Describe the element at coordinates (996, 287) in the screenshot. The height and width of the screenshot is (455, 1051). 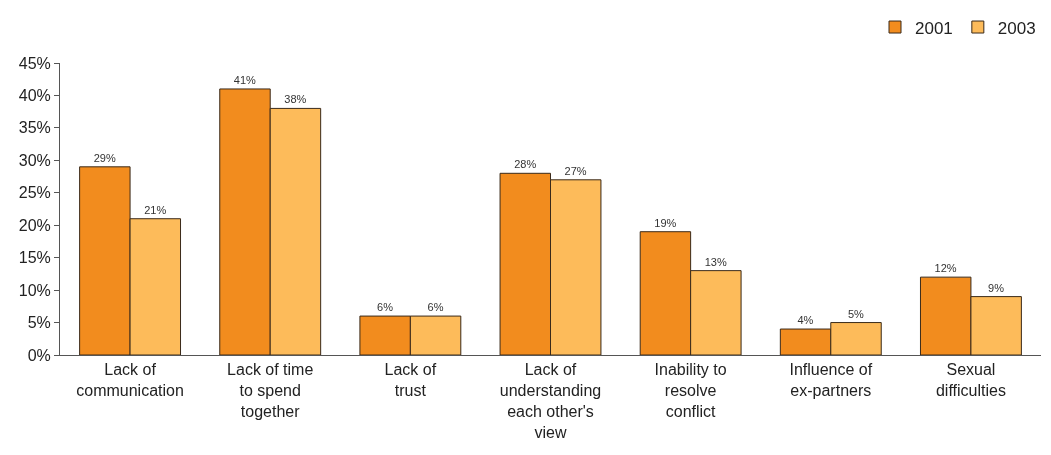
I see `data-label: 9%` at that location.